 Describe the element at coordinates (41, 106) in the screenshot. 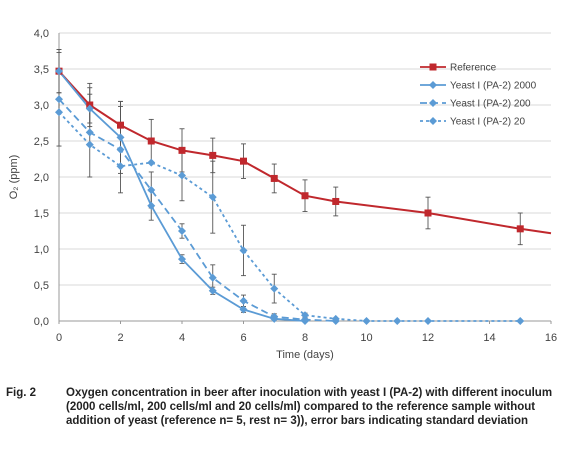

I see `y-tick-label: 3,0` at that location.